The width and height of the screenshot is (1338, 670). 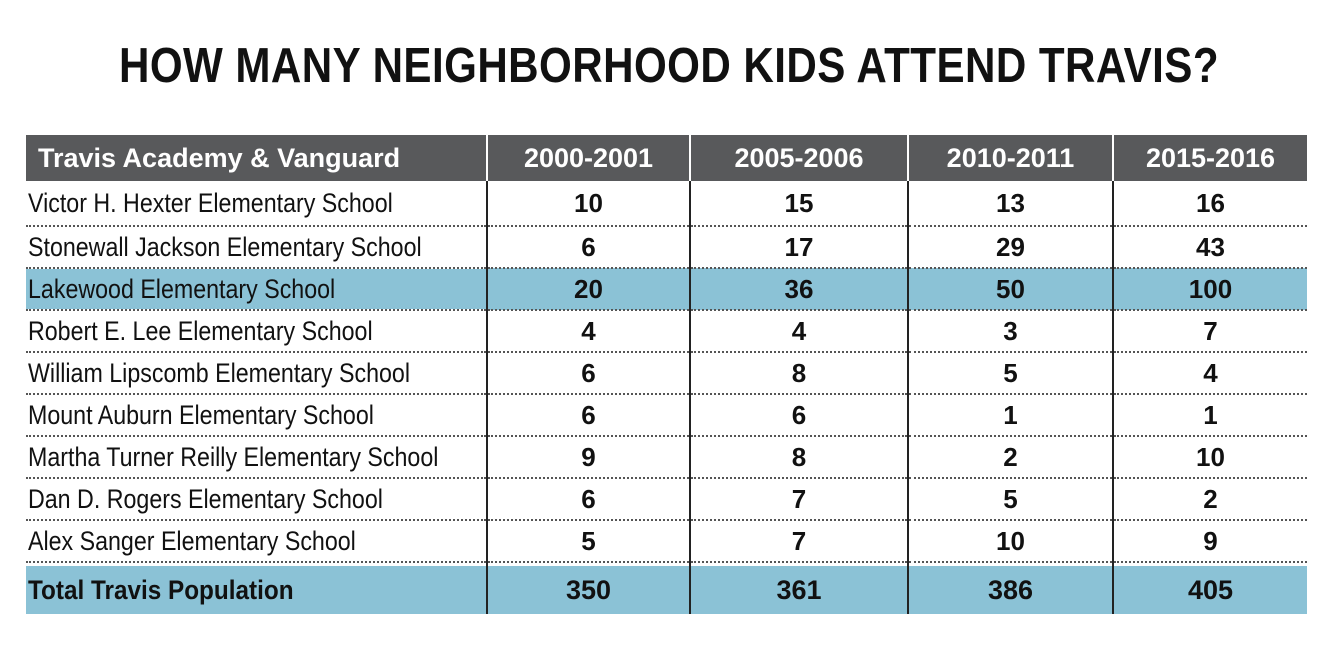 What do you see at coordinates (256, 541) in the screenshot?
I see `school-name-cell: Alex Sanger Elementary School` at bounding box center [256, 541].